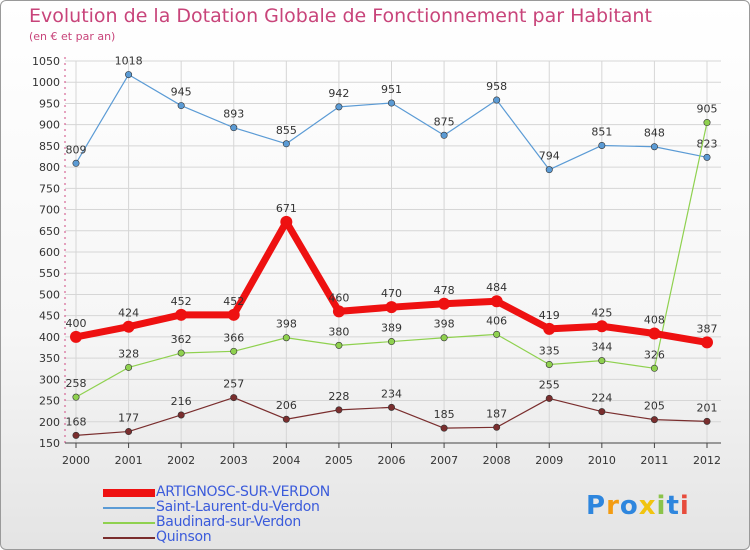 The image size is (750, 550). Describe the element at coordinates (673, 506) in the screenshot. I see `logo-letter: t` at that location.